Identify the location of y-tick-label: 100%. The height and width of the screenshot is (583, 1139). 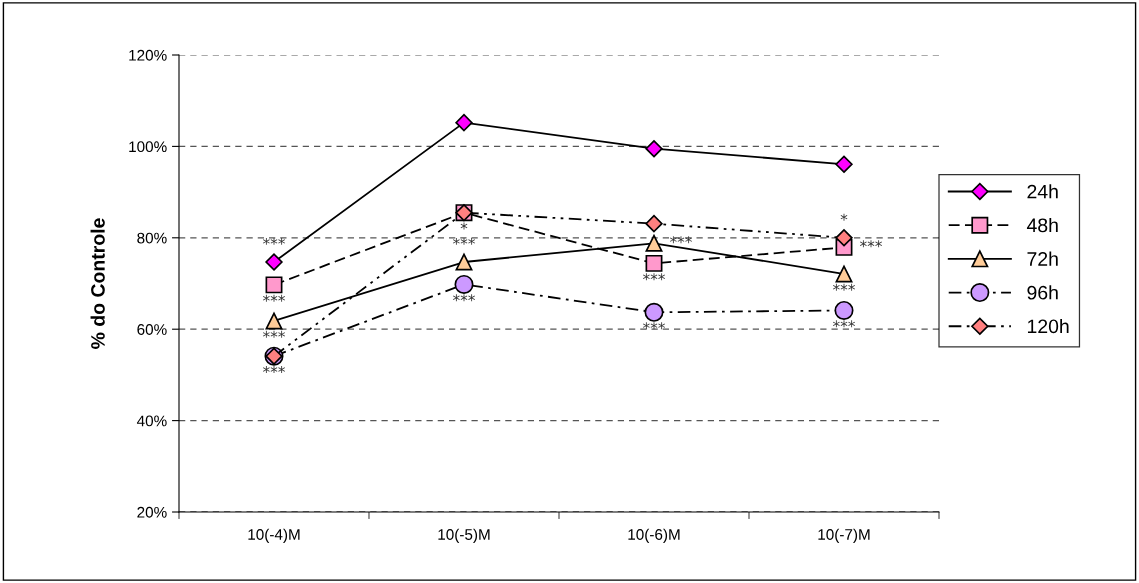
(148, 147).